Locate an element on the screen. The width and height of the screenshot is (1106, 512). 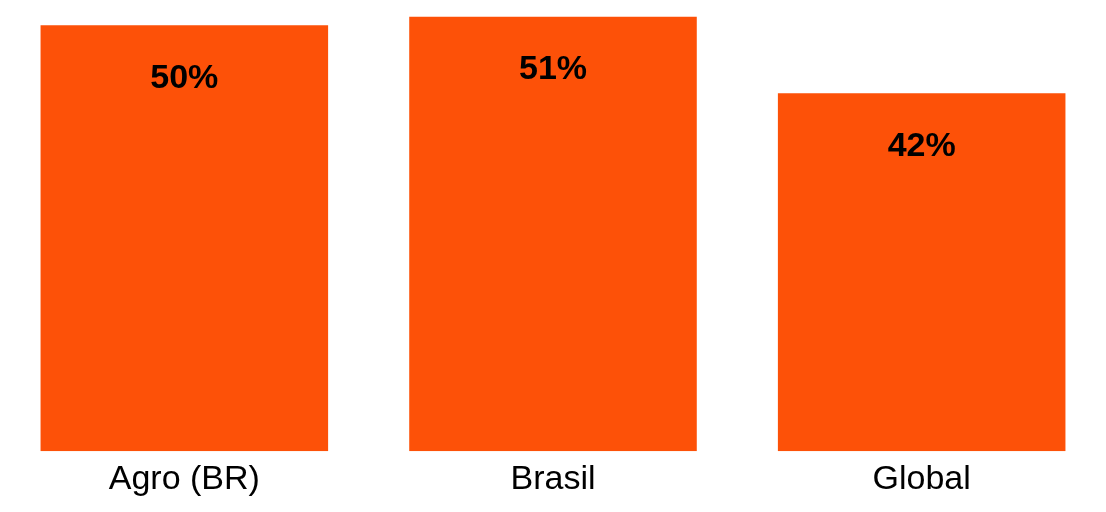
x-tick-label: Brasil is located at coordinates (553, 476).